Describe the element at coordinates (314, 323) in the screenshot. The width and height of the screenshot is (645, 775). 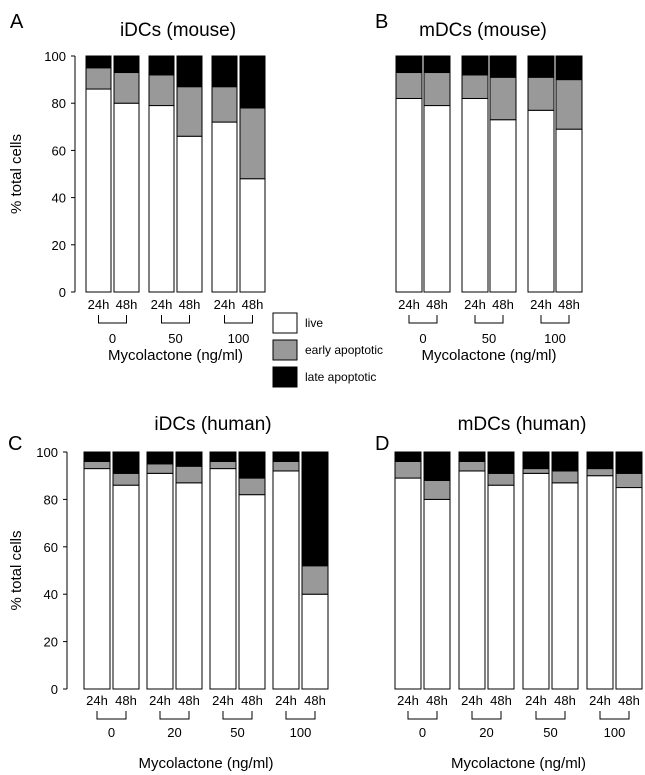
I see `legend-label-live: live` at that location.